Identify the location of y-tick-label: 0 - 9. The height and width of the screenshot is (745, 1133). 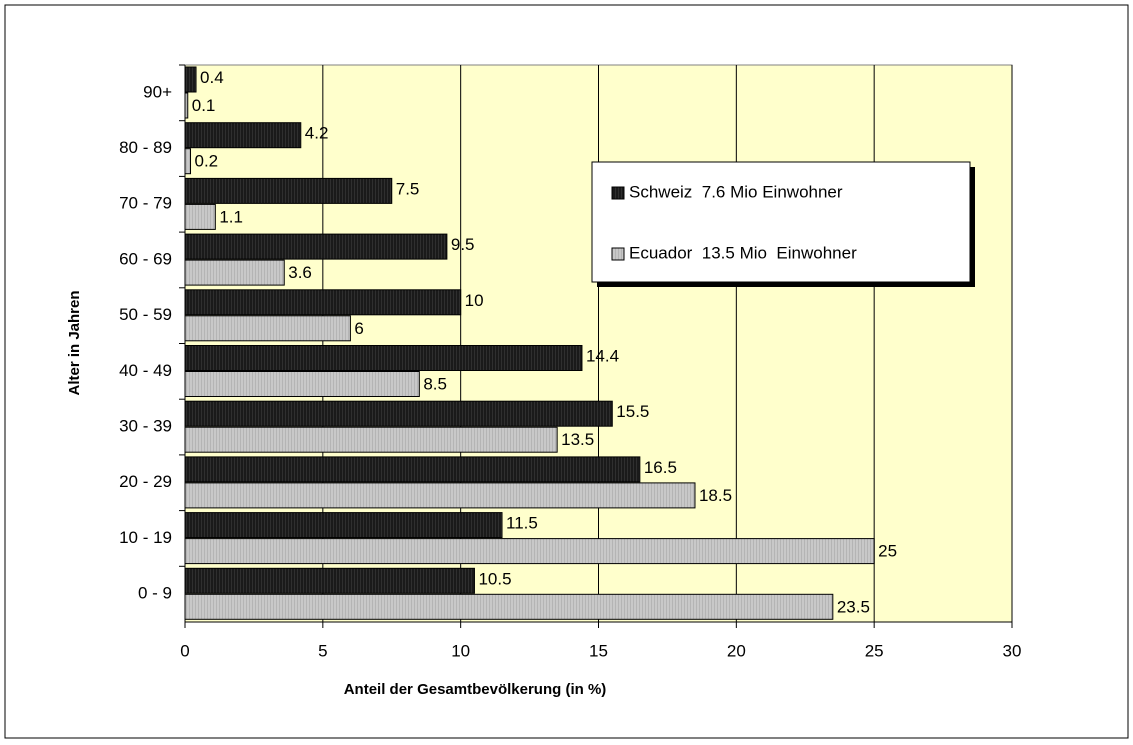
(155, 593).